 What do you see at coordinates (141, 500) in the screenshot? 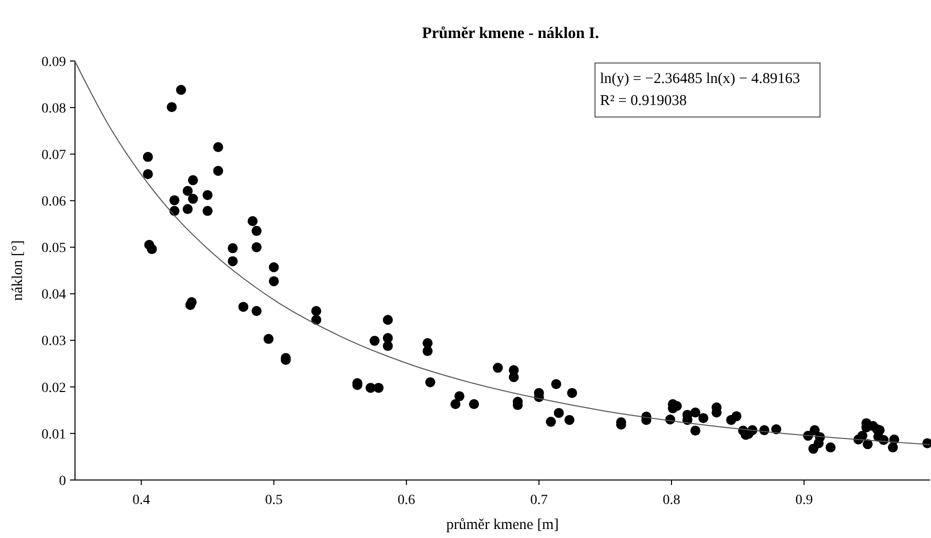
I see `x-tick-label: 0.4` at bounding box center [141, 500].